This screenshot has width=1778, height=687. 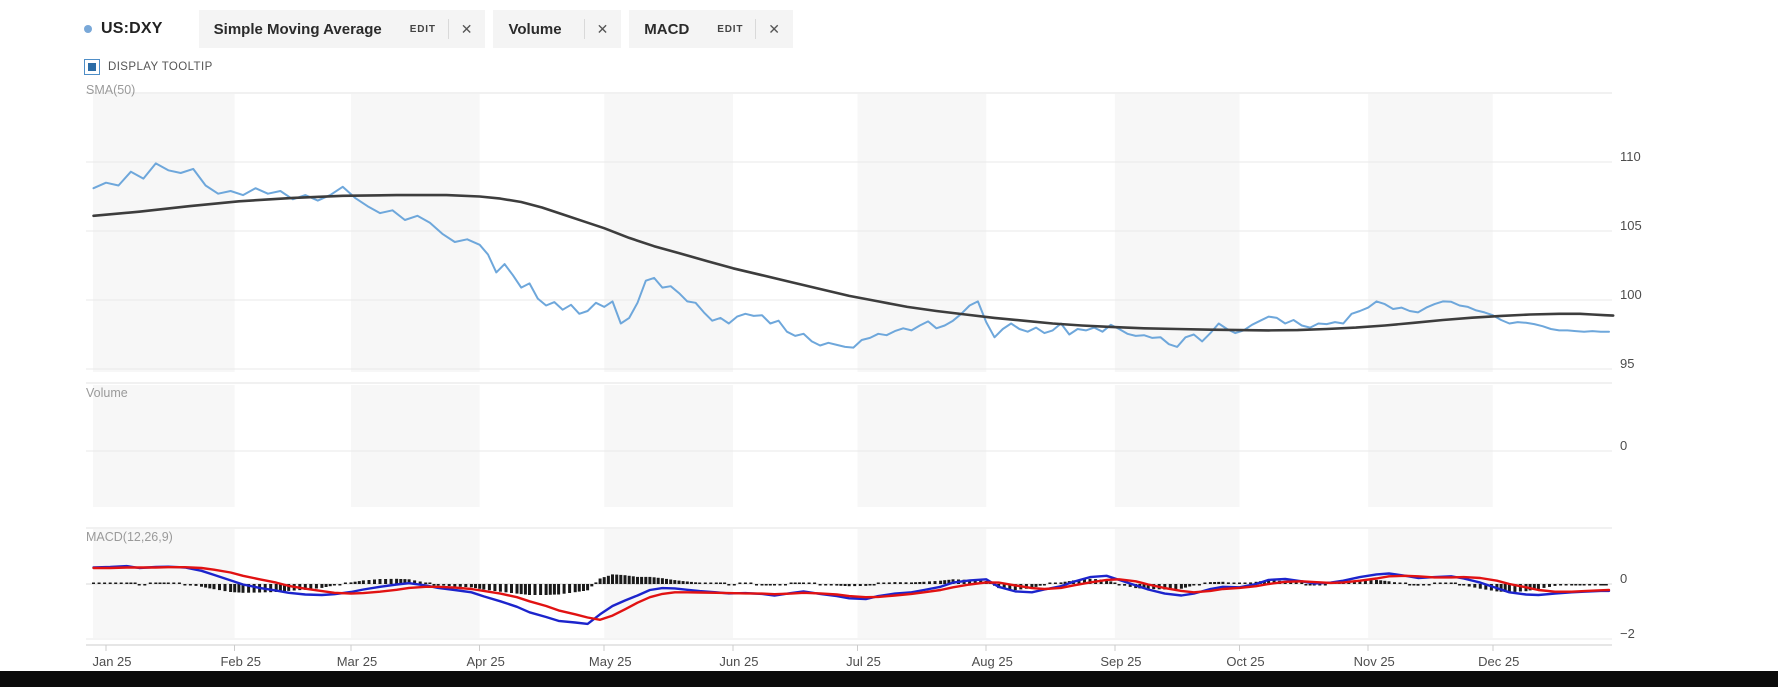 What do you see at coordinates (1627, 633) in the screenshot?
I see `macd-y-axis-label: −2` at bounding box center [1627, 633].